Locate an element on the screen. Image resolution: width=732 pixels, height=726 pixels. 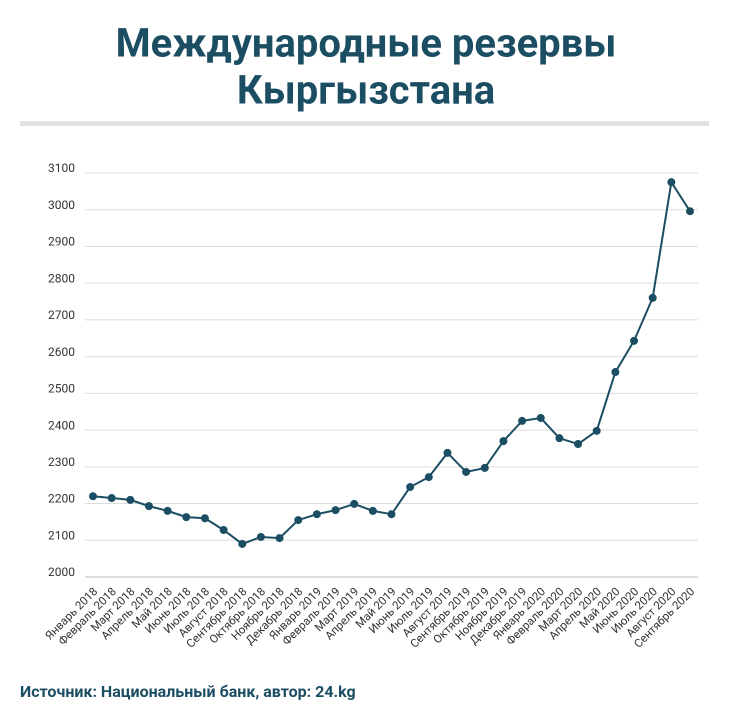
y-tick-label: 3100 is located at coordinates (61, 168).